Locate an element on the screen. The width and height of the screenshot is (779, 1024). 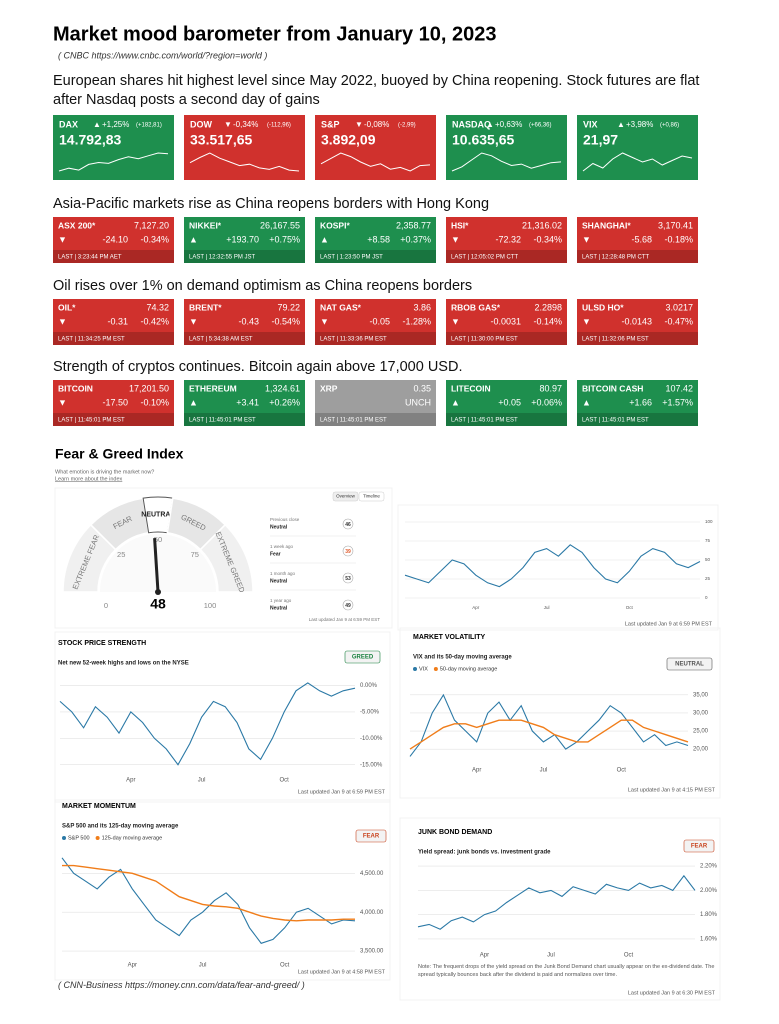
legend-label: 125-day moving average is located at coordinates (132, 838).